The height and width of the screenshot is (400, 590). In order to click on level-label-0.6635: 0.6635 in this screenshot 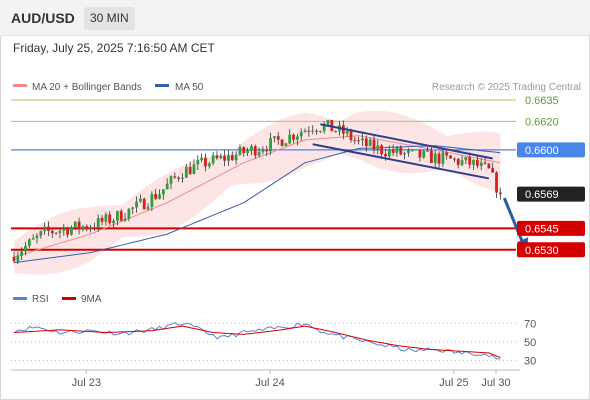, I will do `click(542, 101)`.